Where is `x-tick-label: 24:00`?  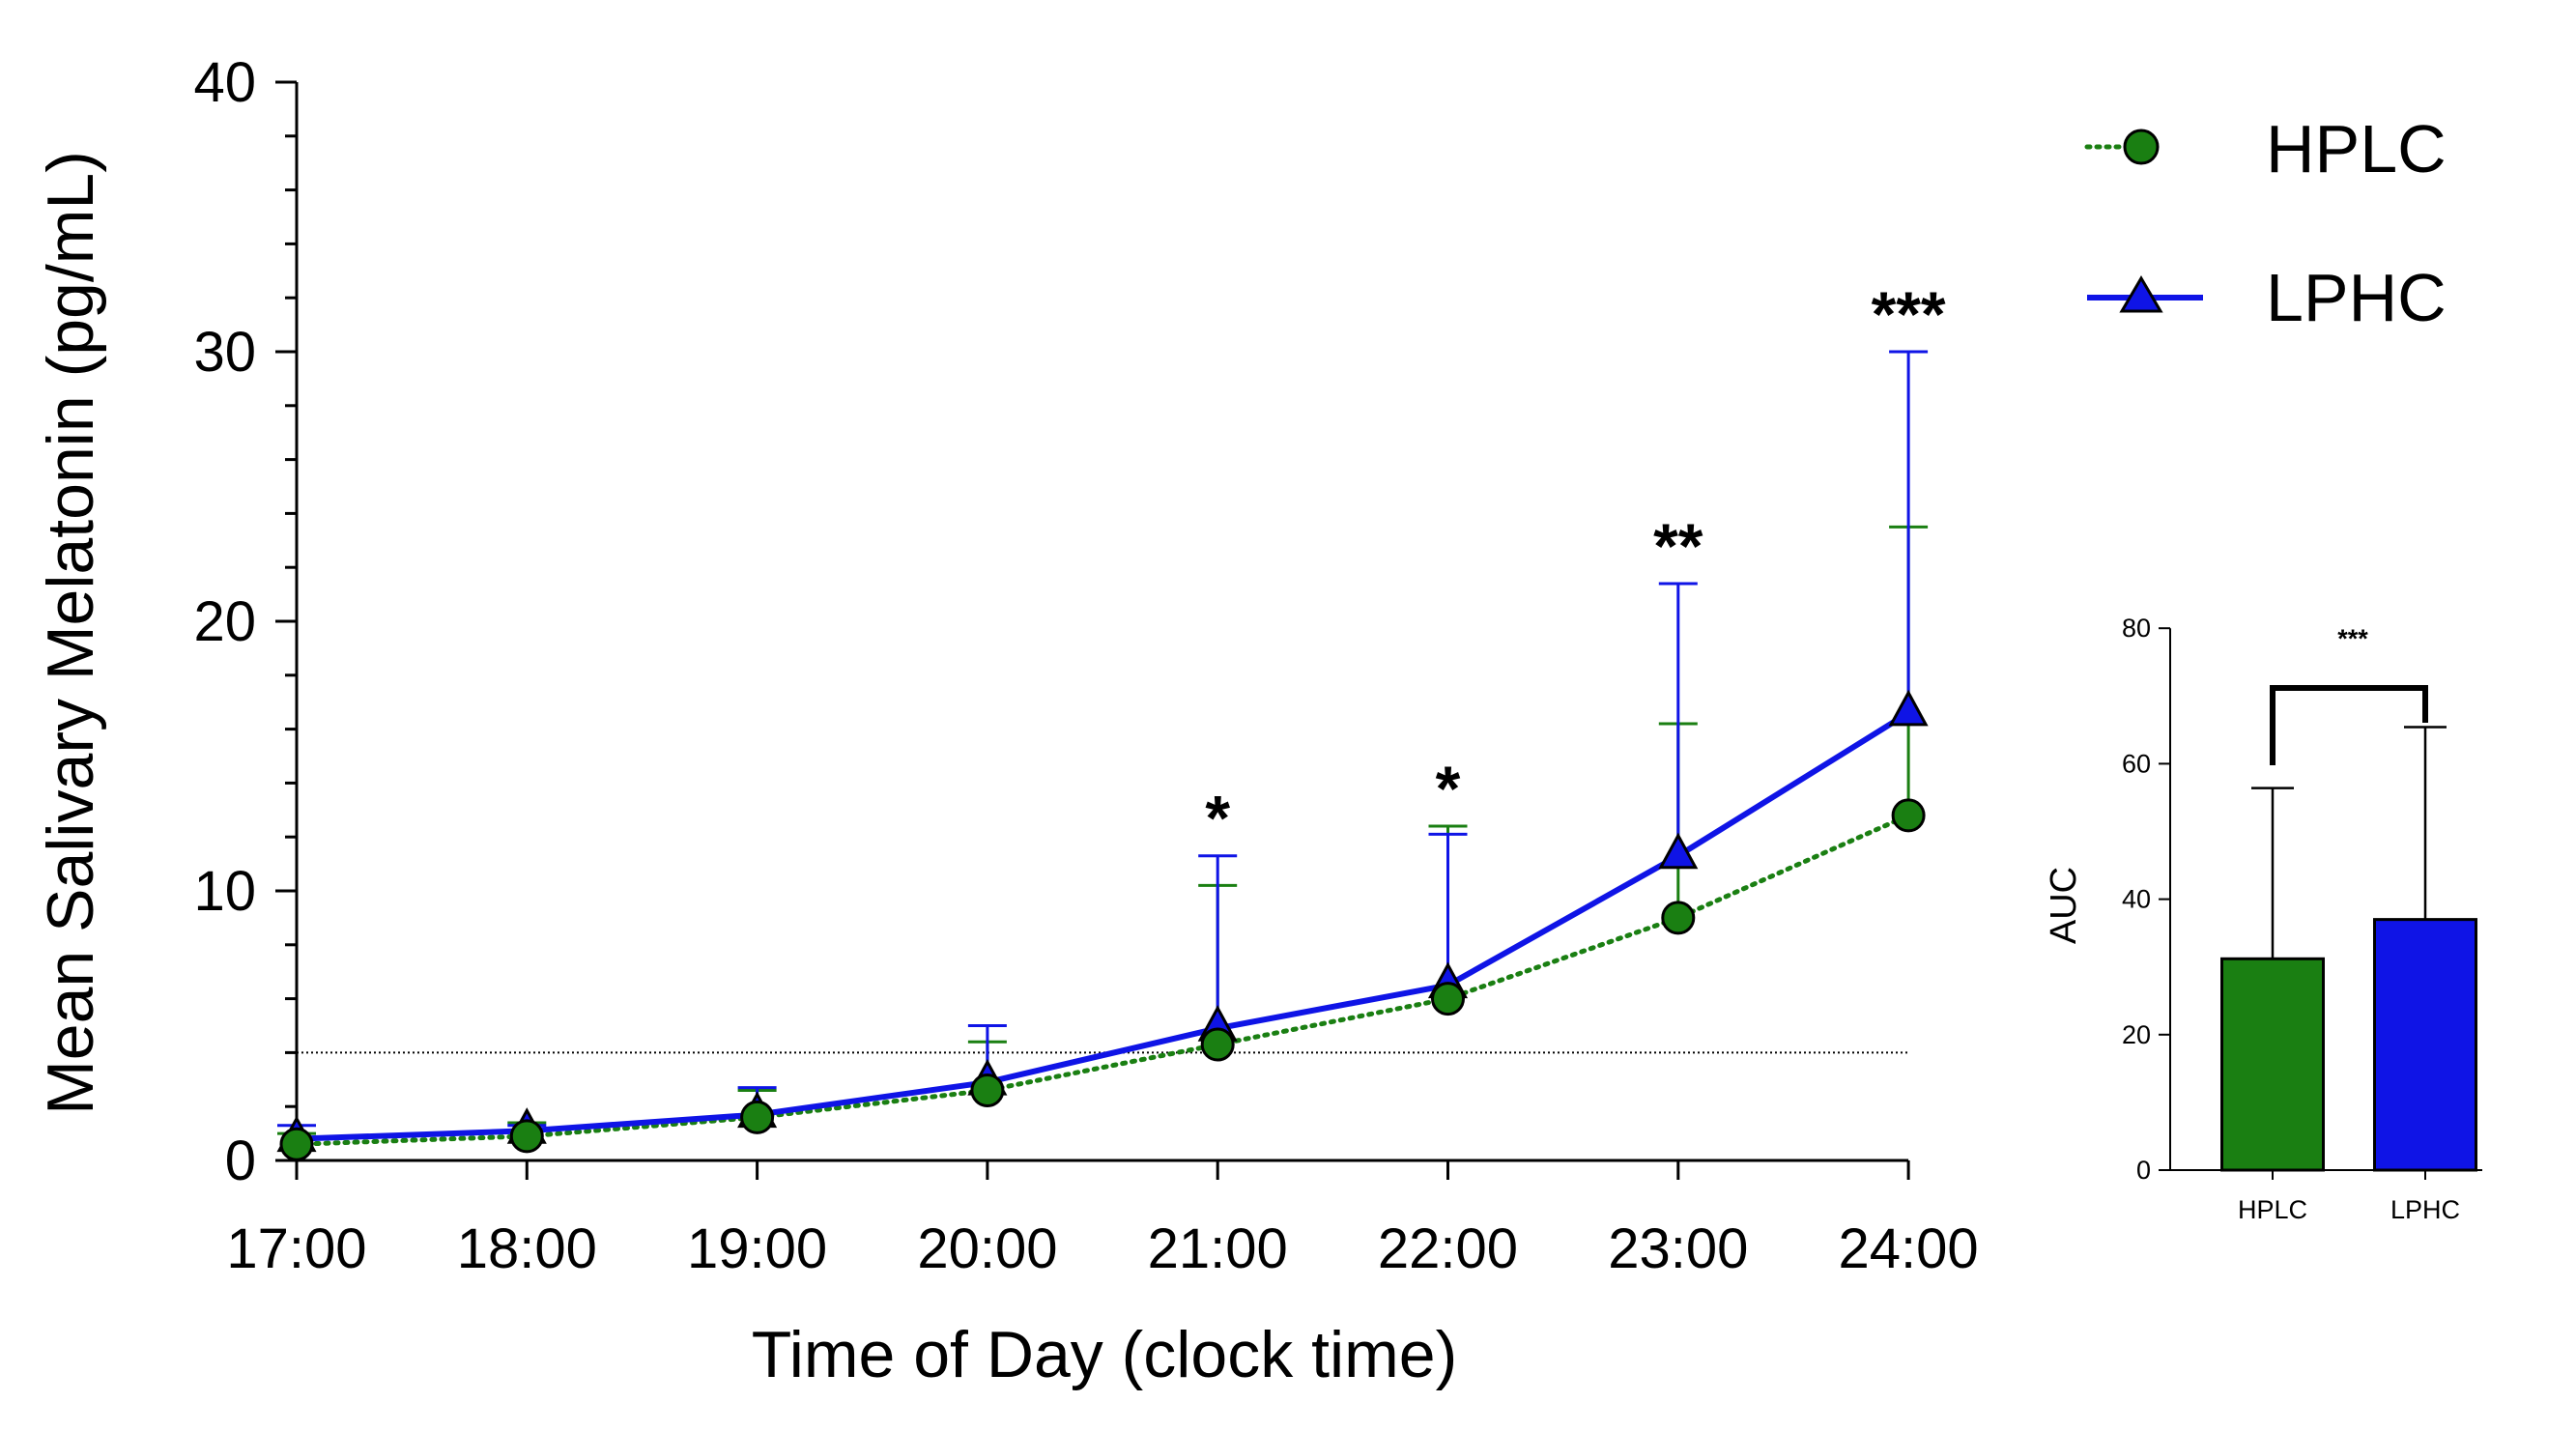 x-tick-label: 24:00 is located at coordinates (1909, 1248).